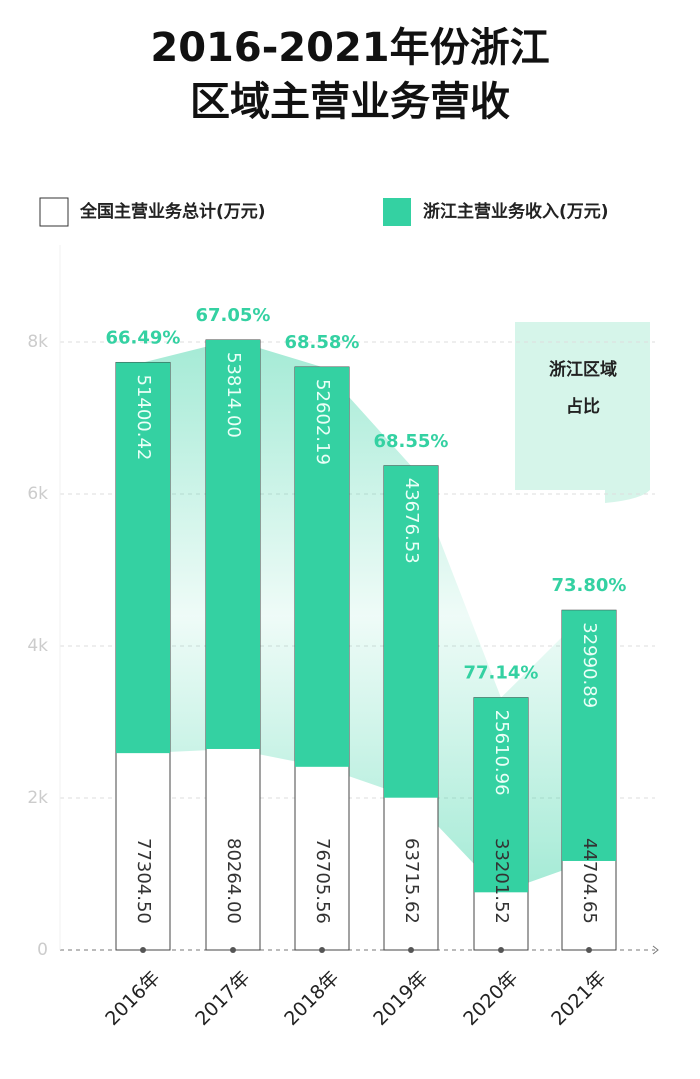 This screenshot has width=700, height=1079. I want to click on x-tick-label: 2017年, so click(222, 998).